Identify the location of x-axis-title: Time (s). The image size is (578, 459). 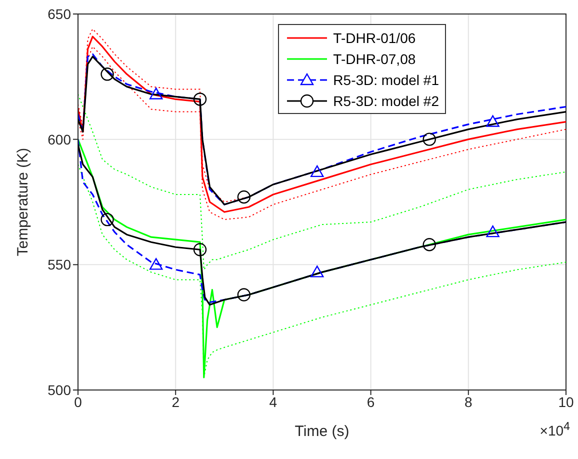
(322, 431).